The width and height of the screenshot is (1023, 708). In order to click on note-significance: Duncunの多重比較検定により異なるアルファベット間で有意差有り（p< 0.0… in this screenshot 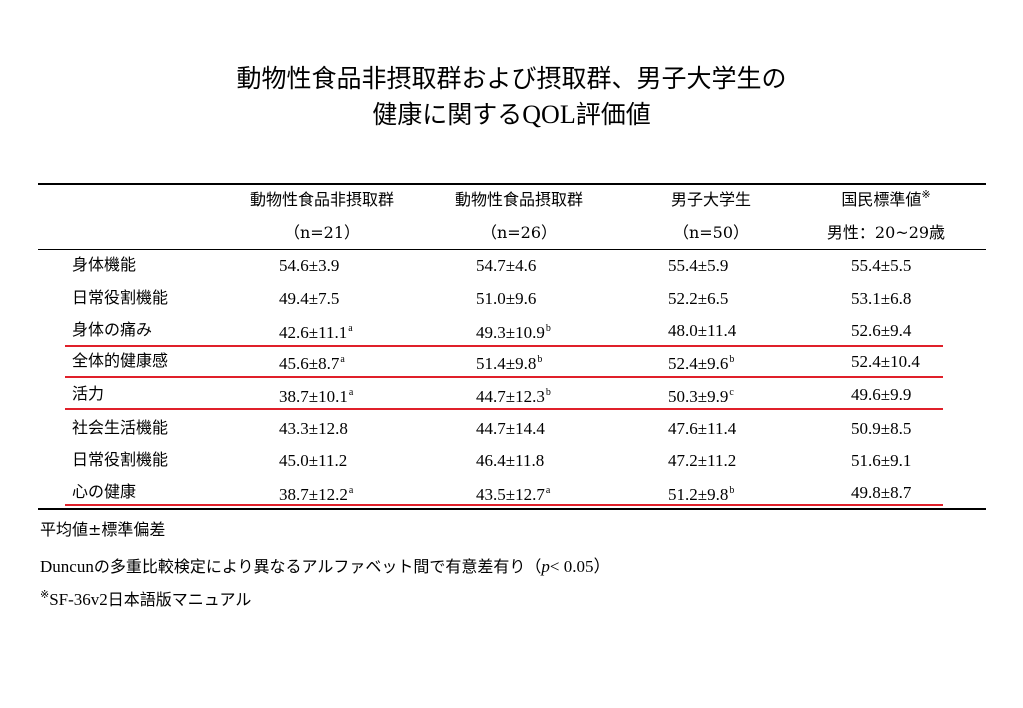, I will do `click(325, 567)`.